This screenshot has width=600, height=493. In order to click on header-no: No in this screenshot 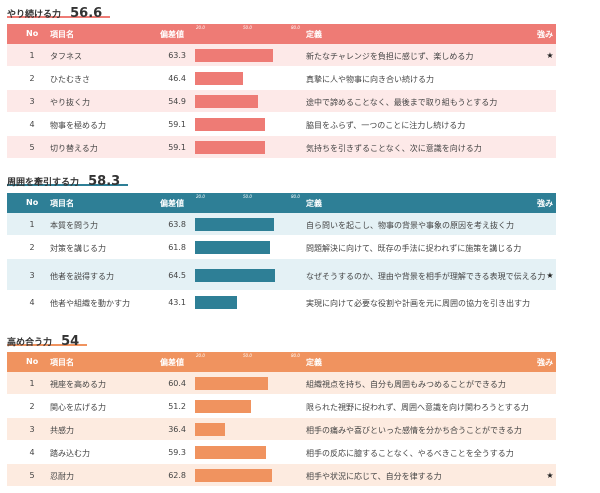, I will do `click(32, 202)`.